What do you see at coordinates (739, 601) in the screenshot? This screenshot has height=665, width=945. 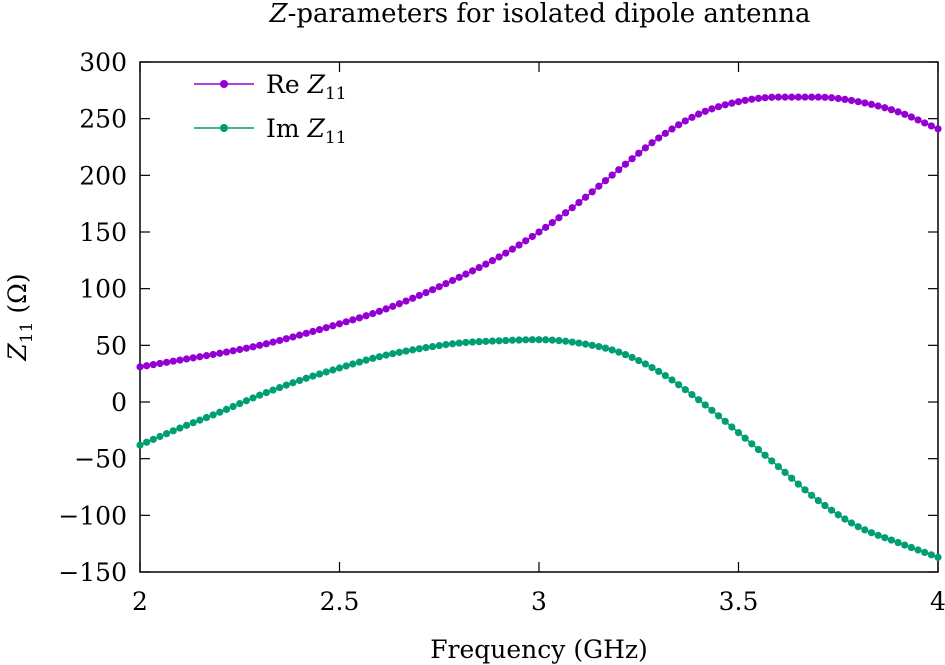 I see `x-tick-label: 3.5` at bounding box center [739, 601].